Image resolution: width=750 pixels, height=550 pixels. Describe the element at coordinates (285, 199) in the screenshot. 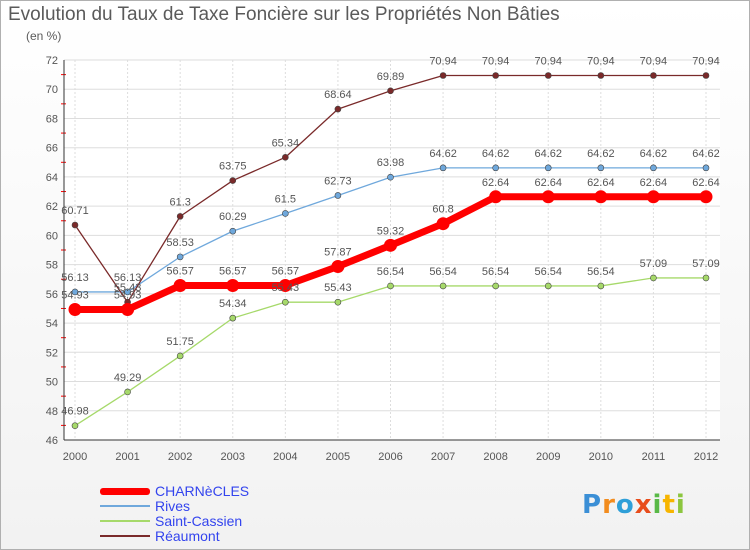

I see `data-label: 61.5` at that location.